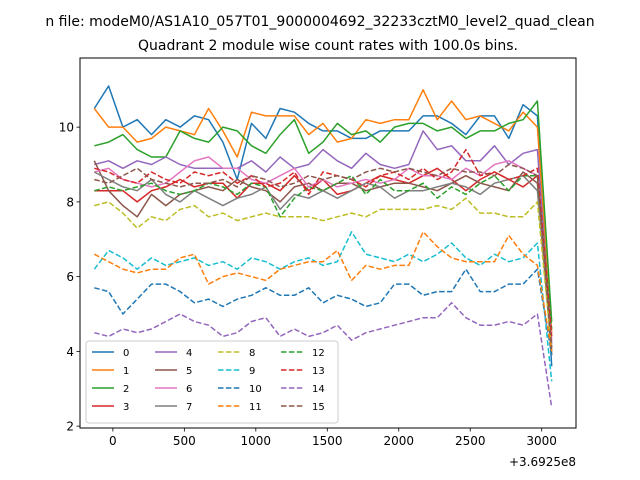  What do you see at coordinates (303, 407) in the screenshot?
I see `legend-item-15: 15` at bounding box center [303, 407].